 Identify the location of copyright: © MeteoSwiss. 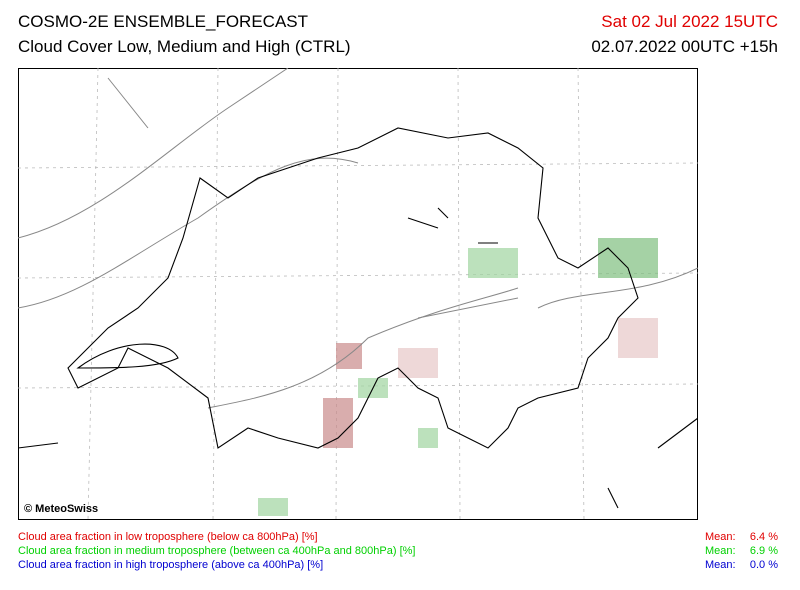
(61, 509).